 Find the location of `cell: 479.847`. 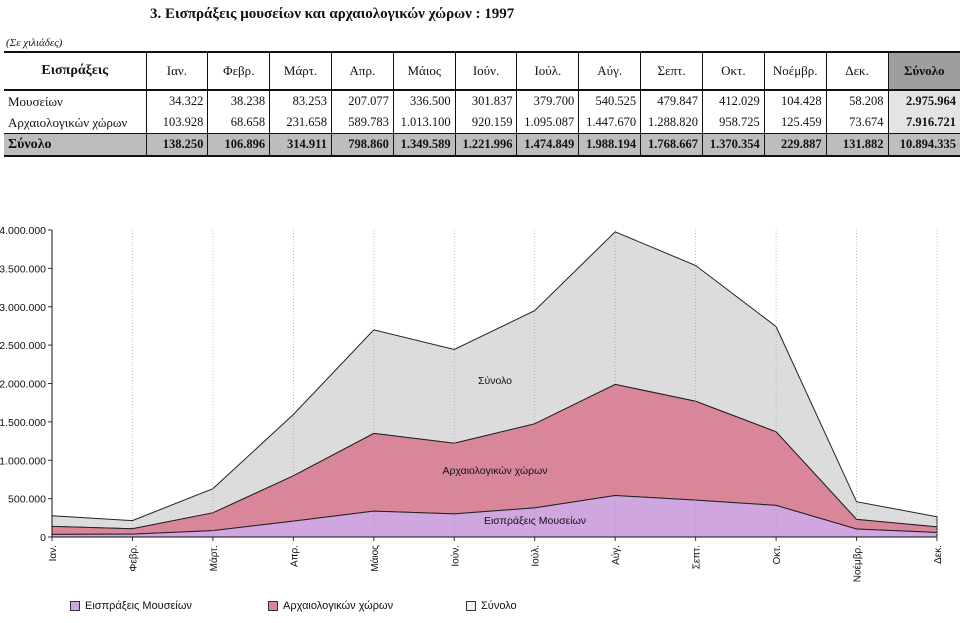

cell: 479.847 is located at coordinates (671, 101).